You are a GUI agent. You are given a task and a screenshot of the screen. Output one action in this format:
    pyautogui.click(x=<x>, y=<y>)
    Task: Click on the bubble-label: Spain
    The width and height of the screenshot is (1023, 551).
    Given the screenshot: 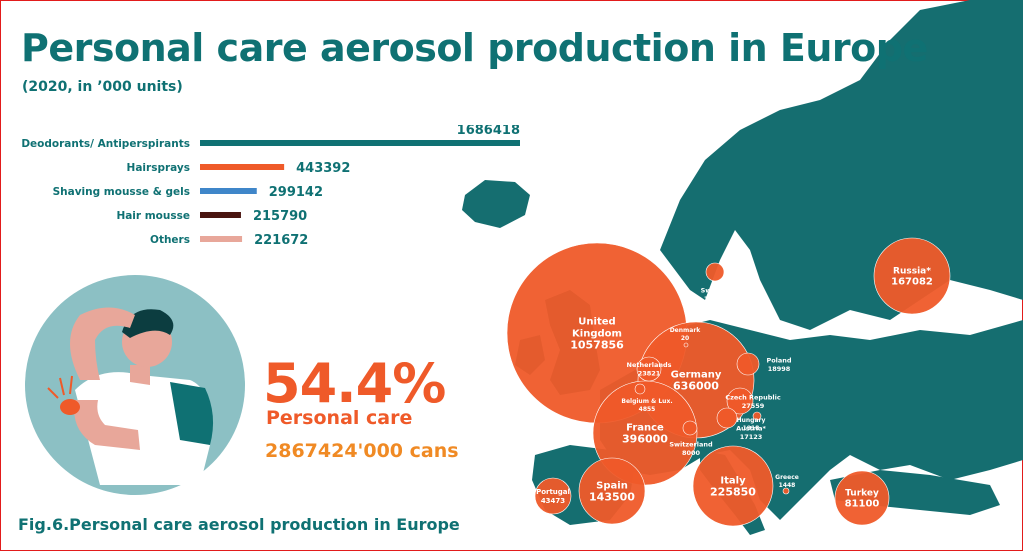 What is the action you would take?
    pyautogui.click(x=612, y=486)
    